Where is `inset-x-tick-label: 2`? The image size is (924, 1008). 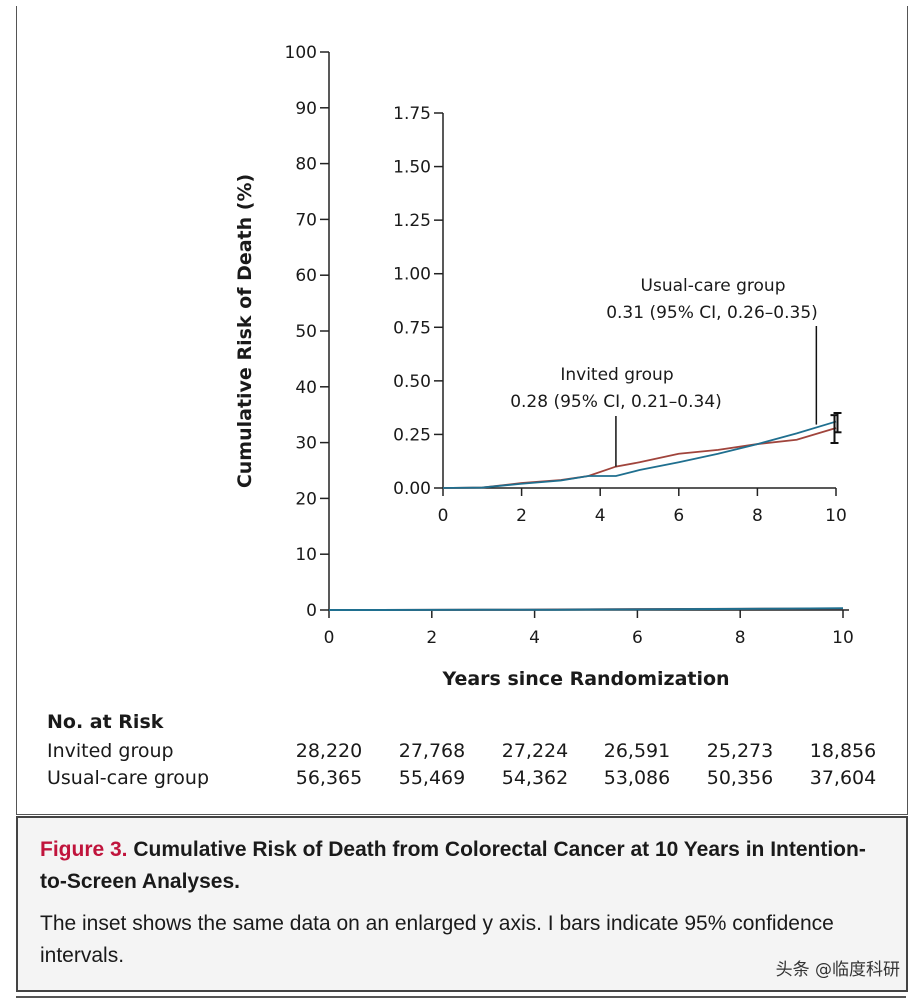 inset-x-tick-label: 2 is located at coordinates (521, 516).